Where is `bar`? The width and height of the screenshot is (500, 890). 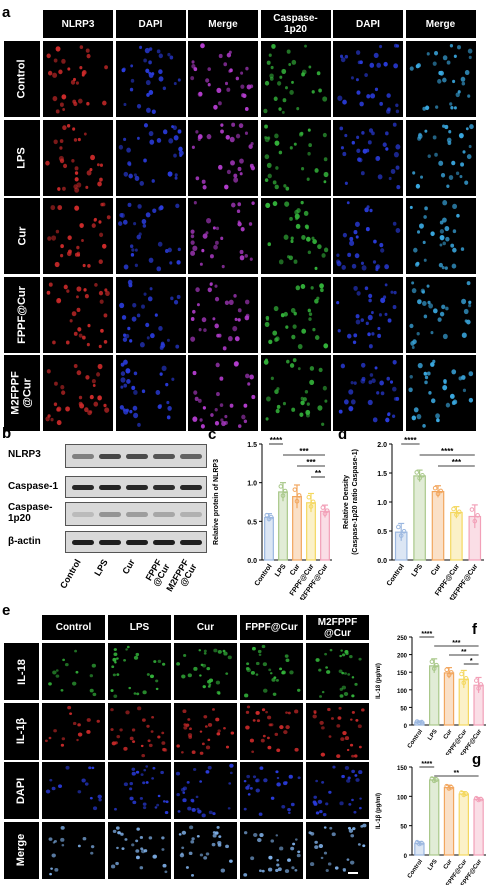
bar is located at coordinates (419, 518).